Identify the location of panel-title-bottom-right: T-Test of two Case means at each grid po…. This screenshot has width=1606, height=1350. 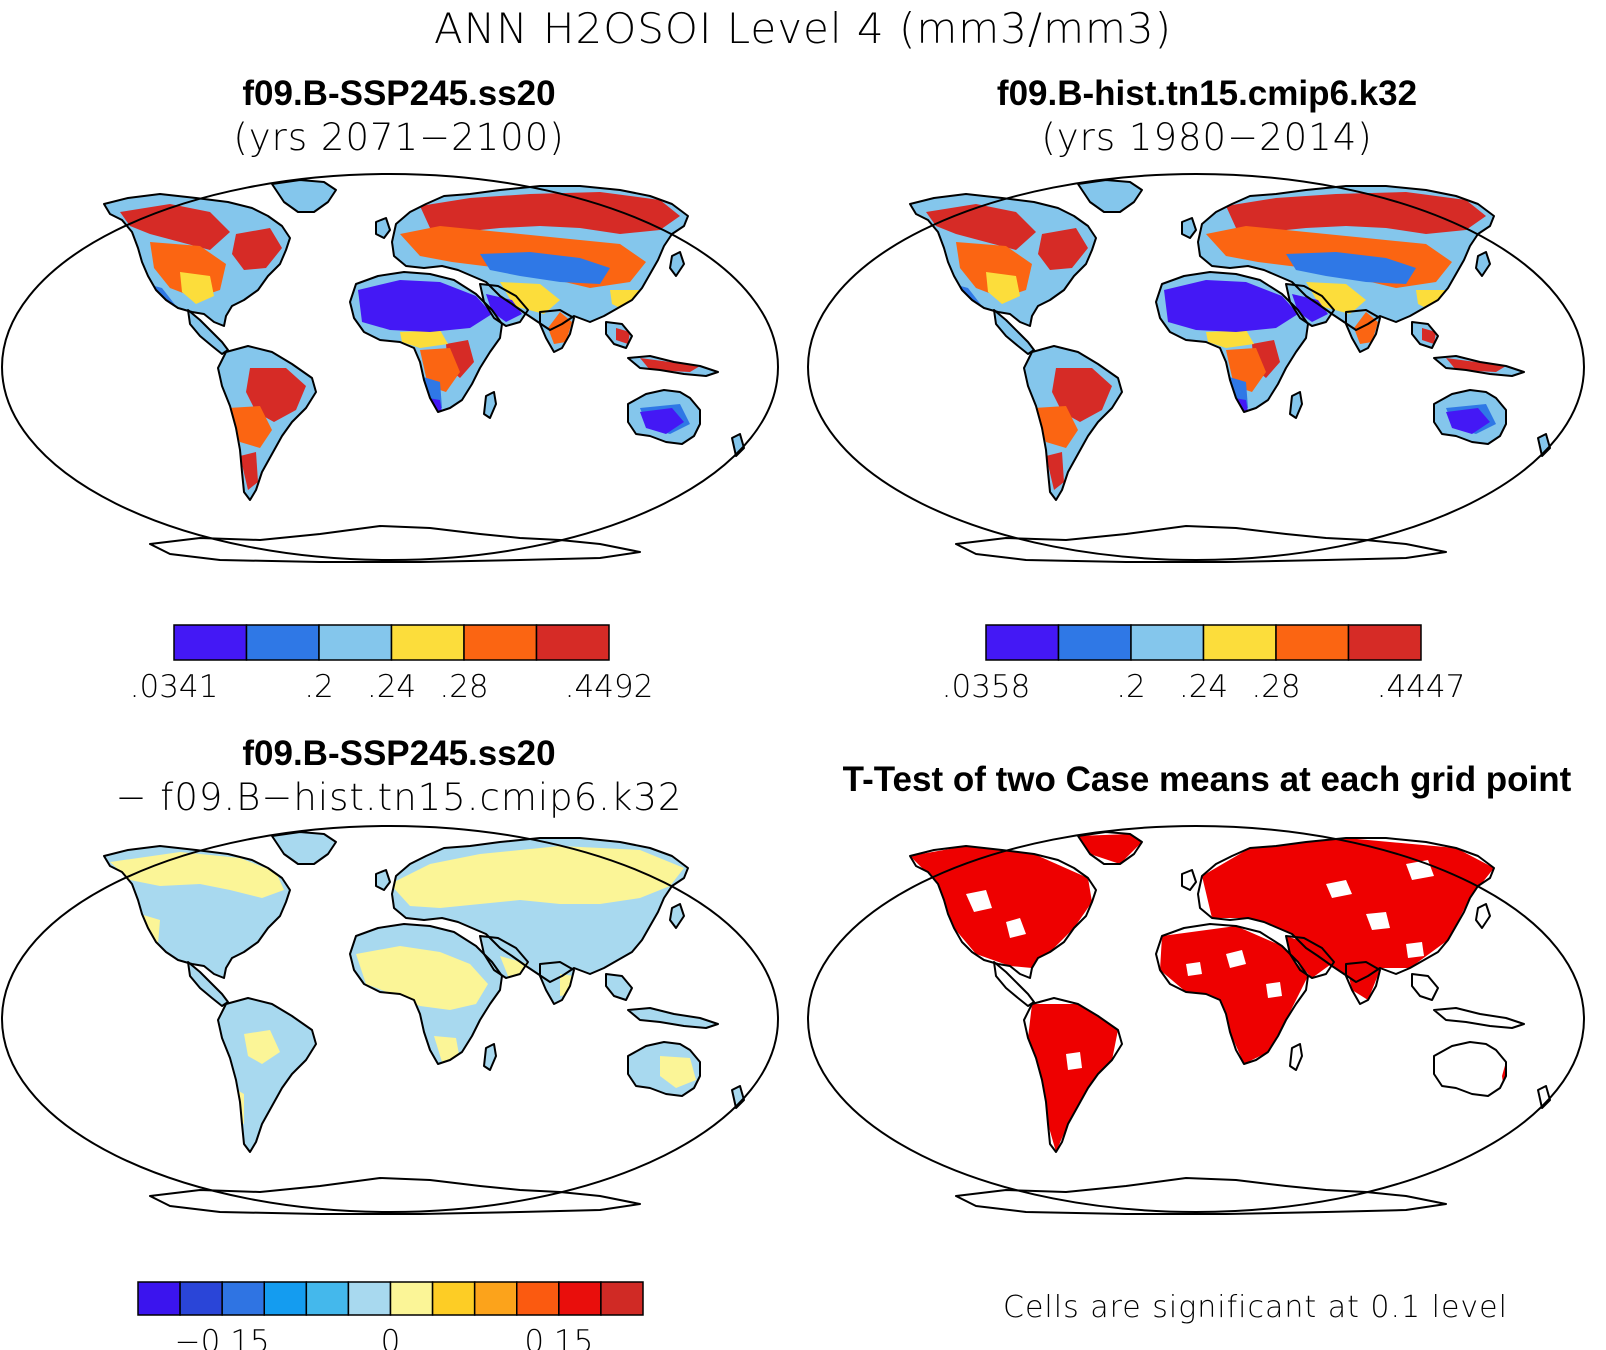
(1207, 779).